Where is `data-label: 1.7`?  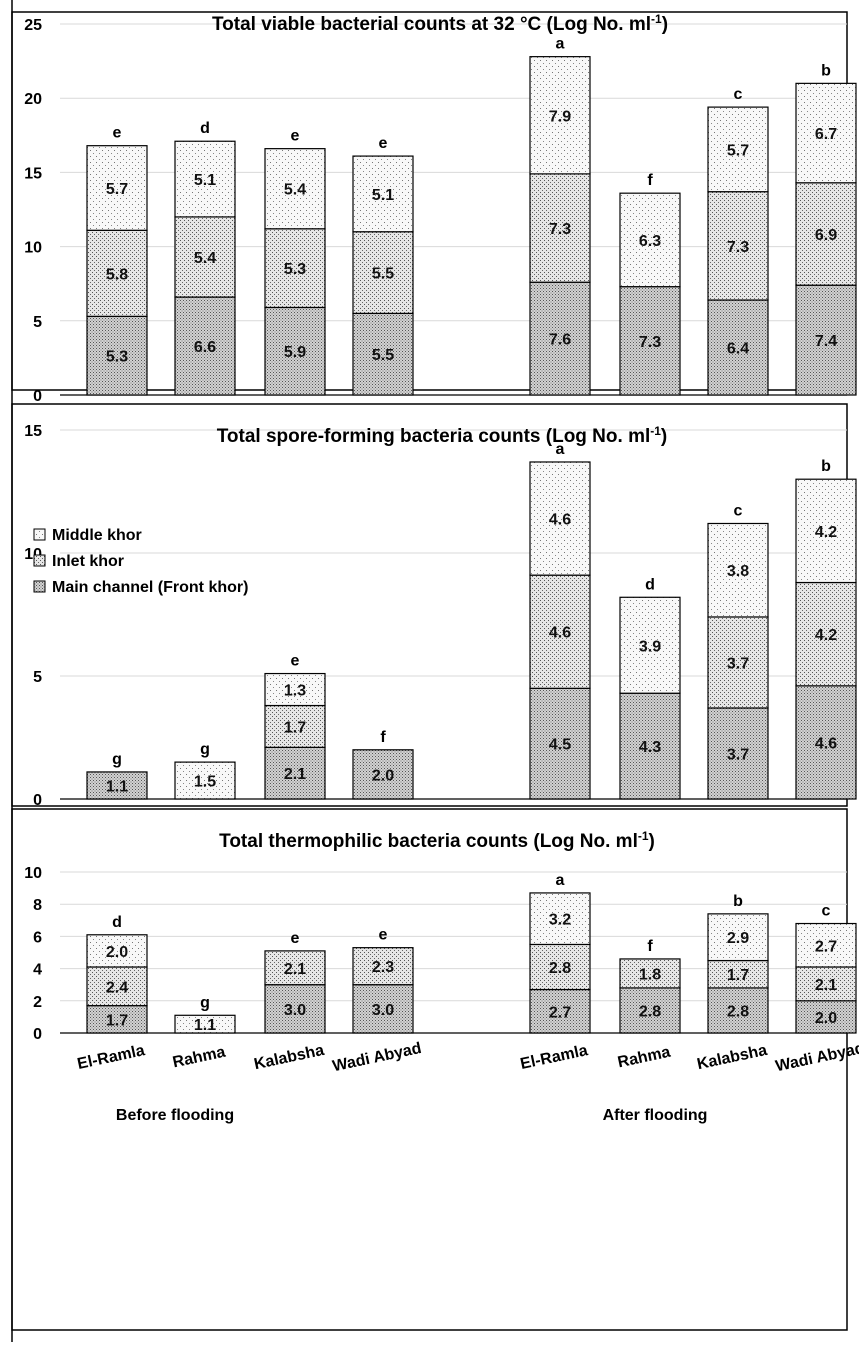
data-label: 1.7 is located at coordinates (295, 727).